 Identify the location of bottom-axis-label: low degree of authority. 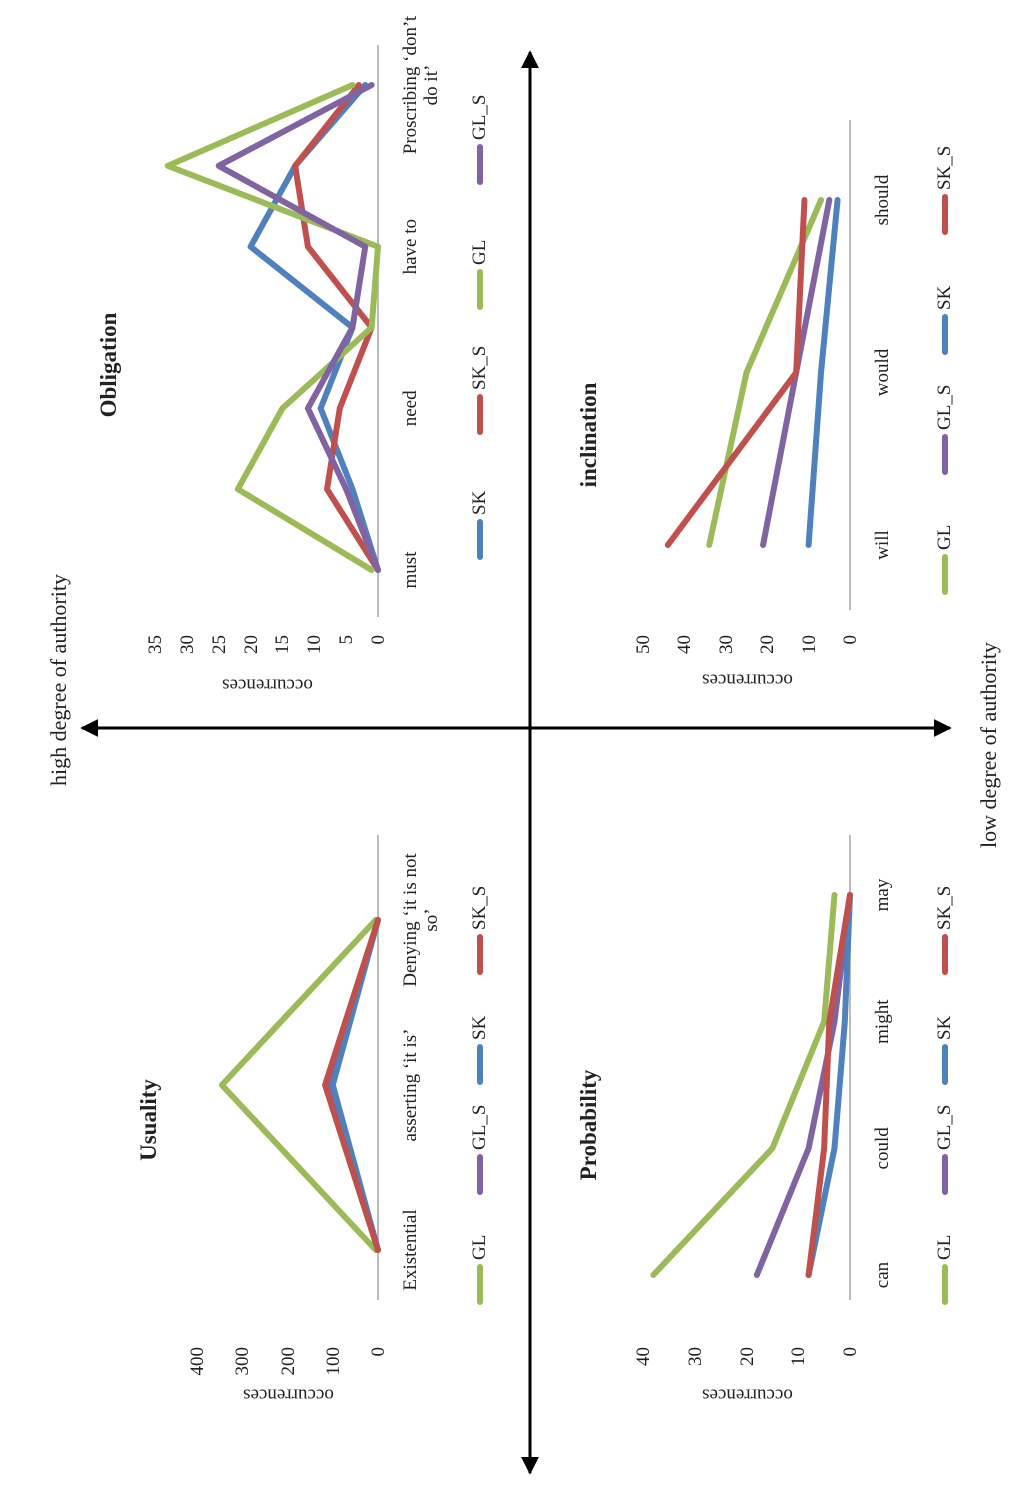
(988, 745).